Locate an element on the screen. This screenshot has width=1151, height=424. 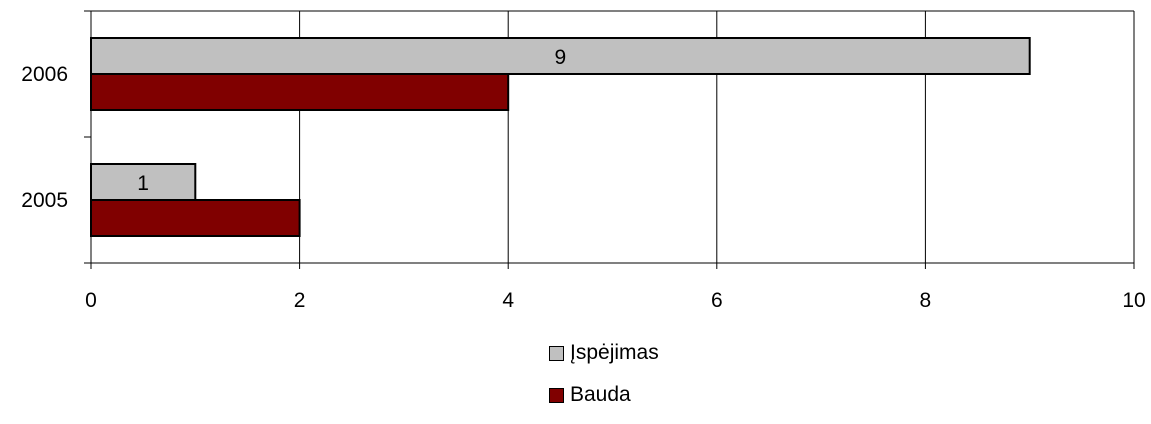
x-tick-label-2: 2 is located at coordinates (300, 300).